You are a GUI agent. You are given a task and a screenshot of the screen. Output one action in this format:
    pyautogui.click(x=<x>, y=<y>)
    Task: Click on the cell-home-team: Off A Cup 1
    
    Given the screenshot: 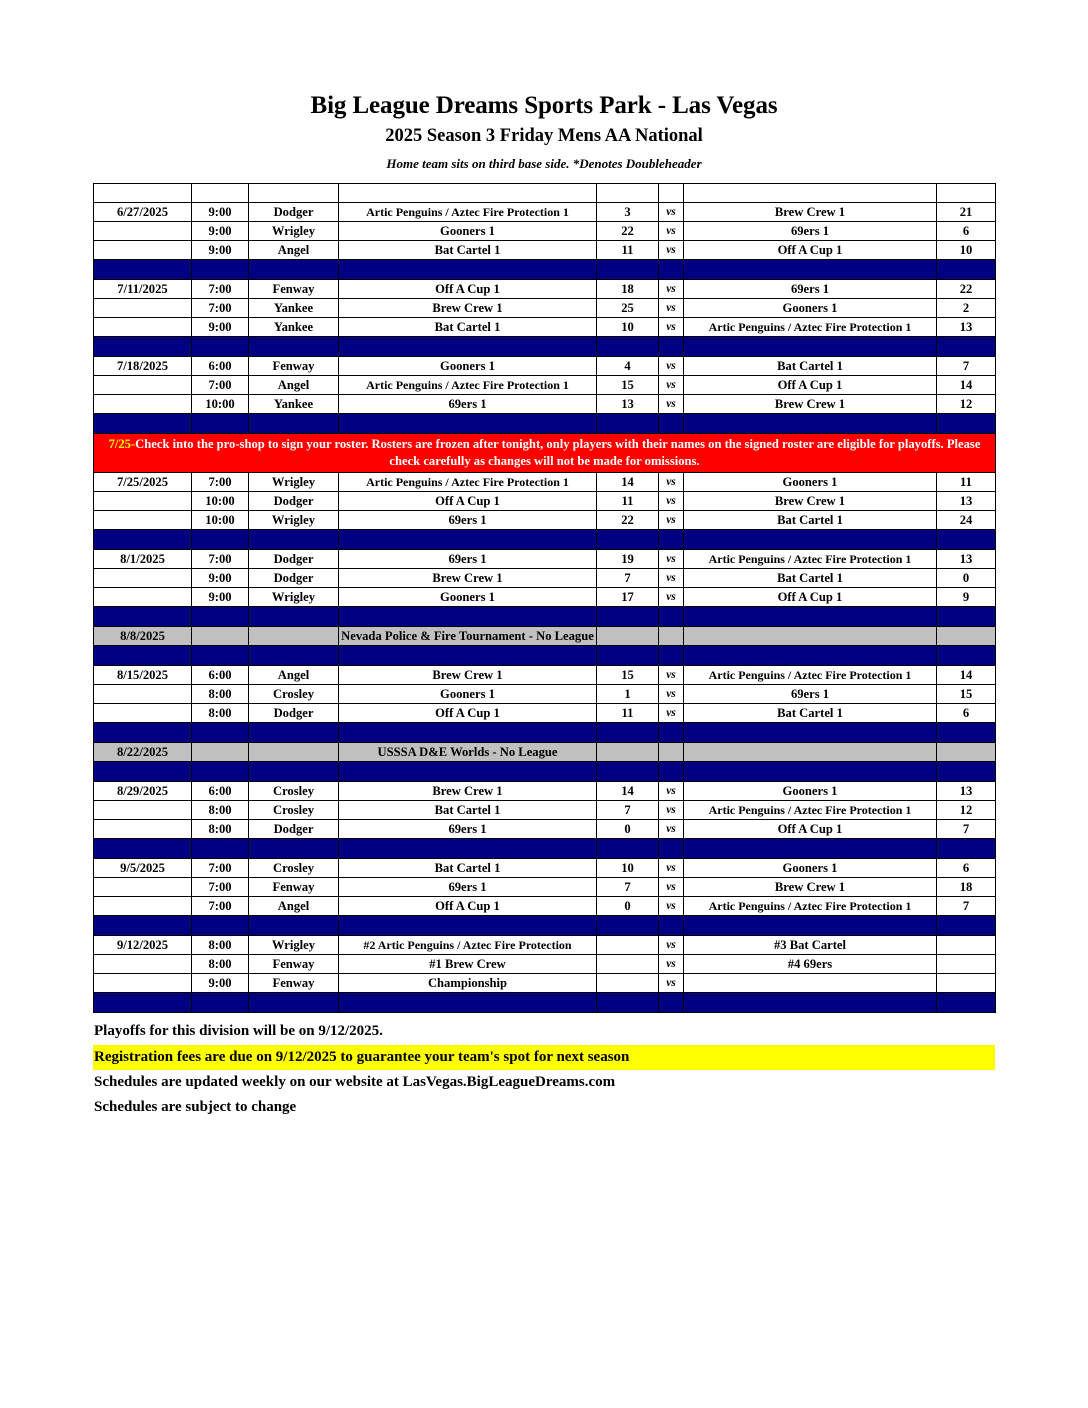 What is the action you would take?
    pyautogui.click(x=467, y=906)
    